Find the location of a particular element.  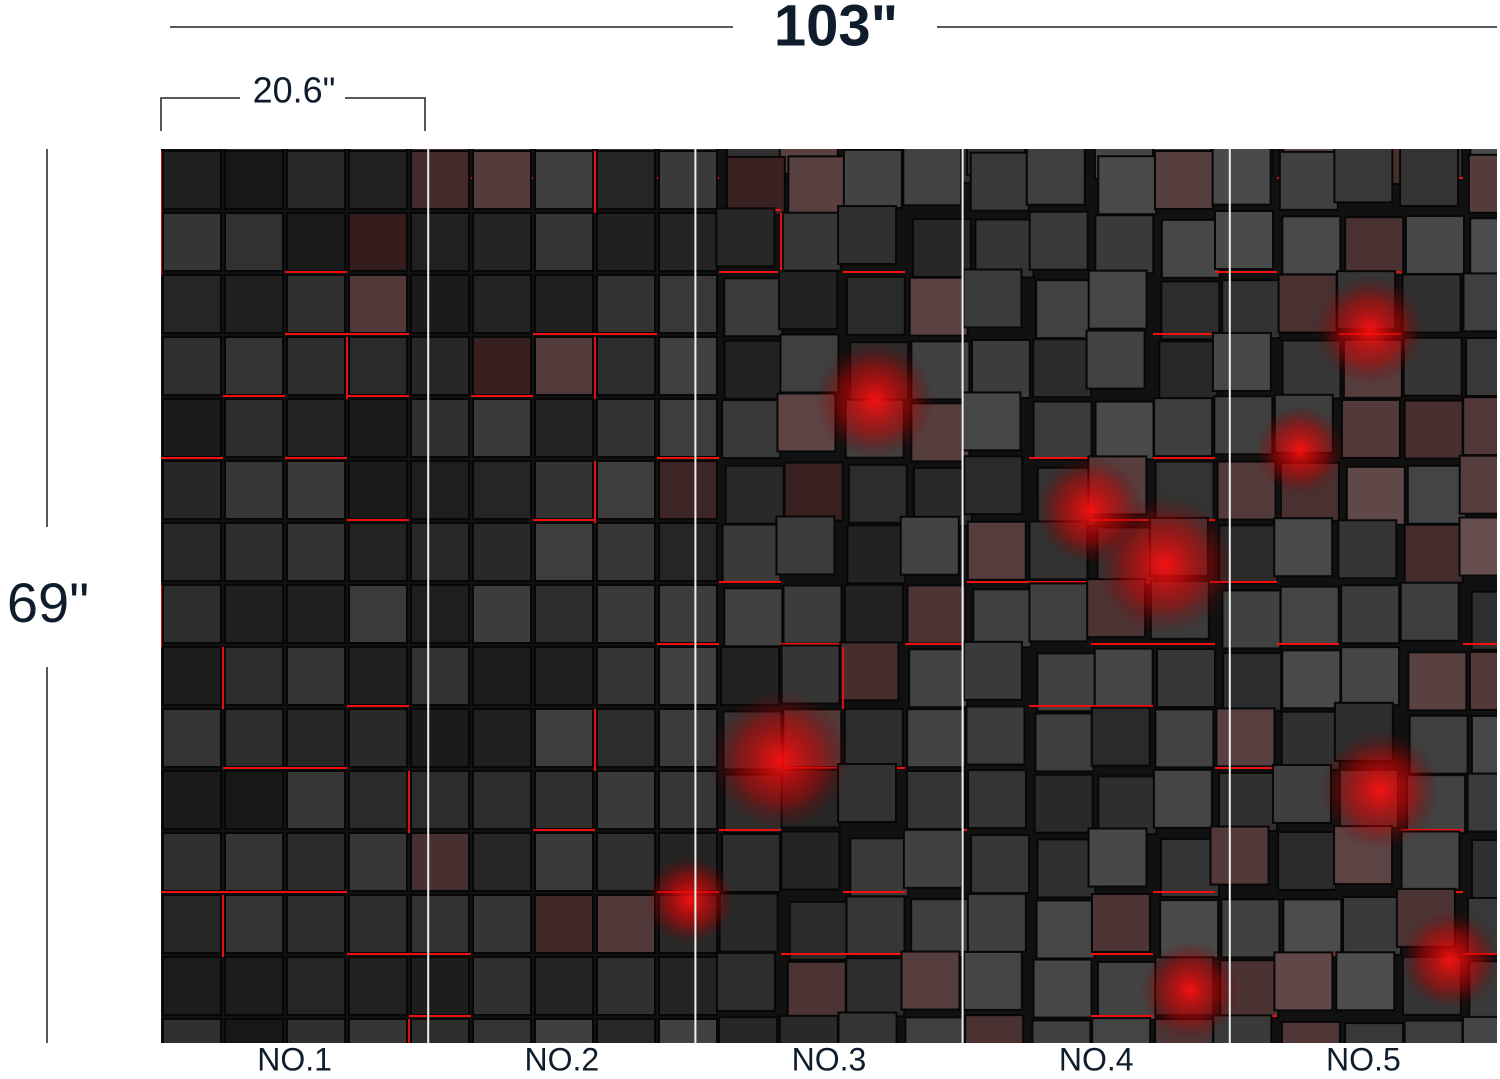

panel-width: 20.6" is located at coordinates (294, 90).